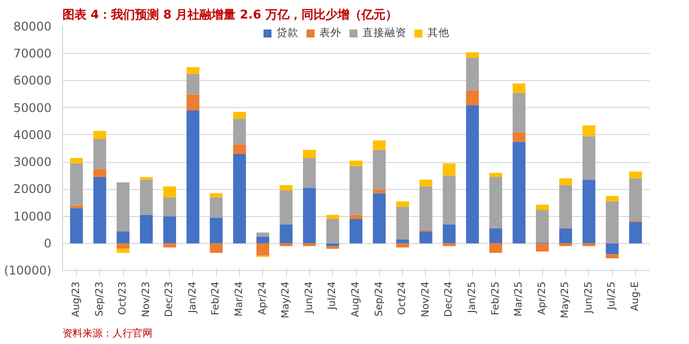 Image resolution: width=689 pixels, height=344 pixels. Describe the element at coordinates (356, 299) in the screenshot. I see `x-tick-label: Aug/24` at that location.